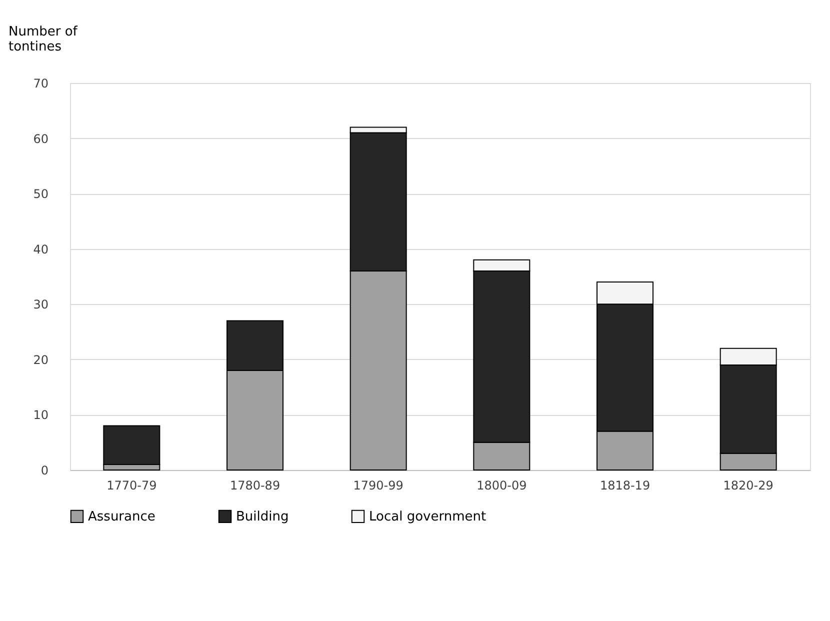 The image size is (830, 621). What do you see at coordinates (40, 139) in the screenshot?
I see `y-tick-label: 60` at bounding box center [40, 139].